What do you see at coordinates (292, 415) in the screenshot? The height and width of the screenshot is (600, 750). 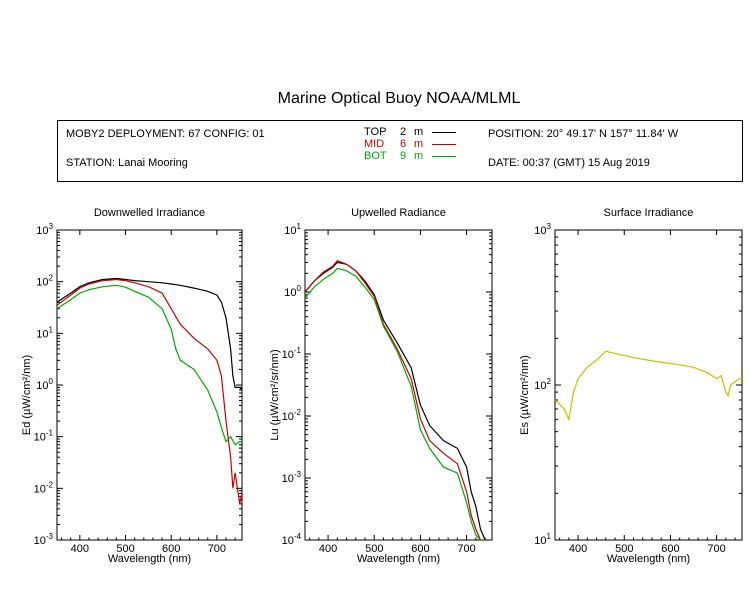 I see `y-tick-label-1-3: 10⁻²` at bounding box center [292, 415].